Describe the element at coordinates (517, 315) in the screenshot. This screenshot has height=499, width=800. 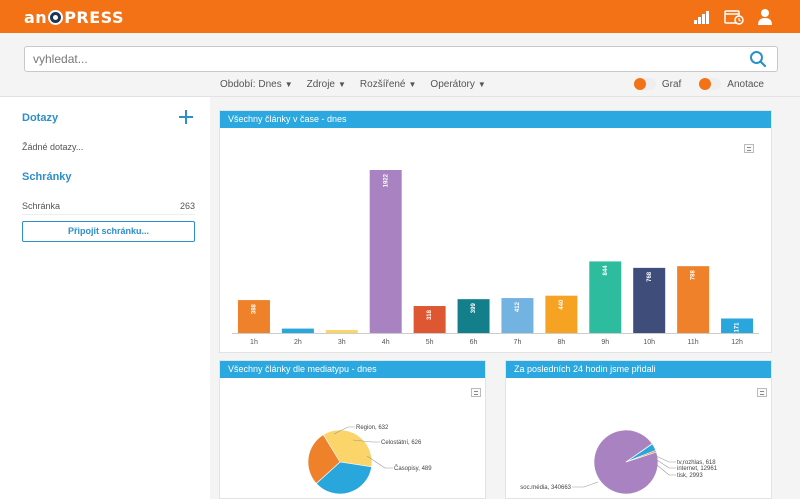
I see `bar-7h` at that location.